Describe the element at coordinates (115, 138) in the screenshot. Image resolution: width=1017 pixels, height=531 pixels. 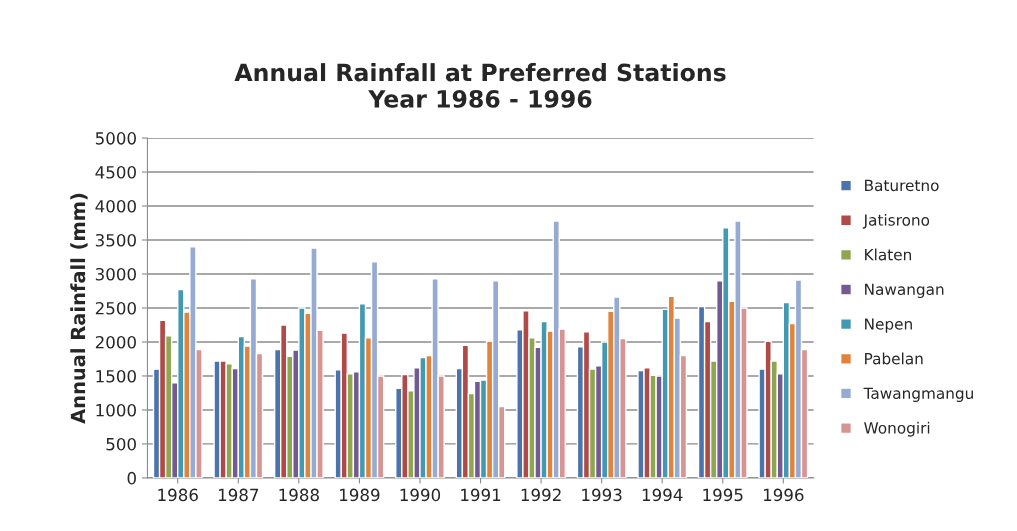
I see `y-tick-label: 5000` at that location.